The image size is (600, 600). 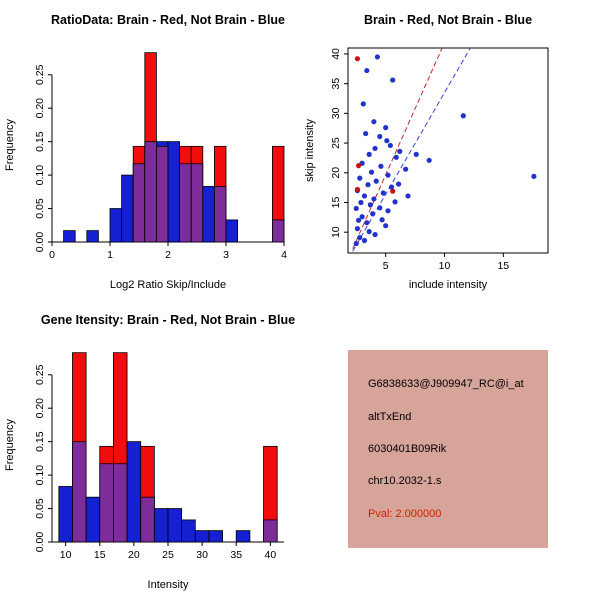 I want to click on probe-id-text: G6838633@J909947_RC@i_at, so click(x=446, y=384).